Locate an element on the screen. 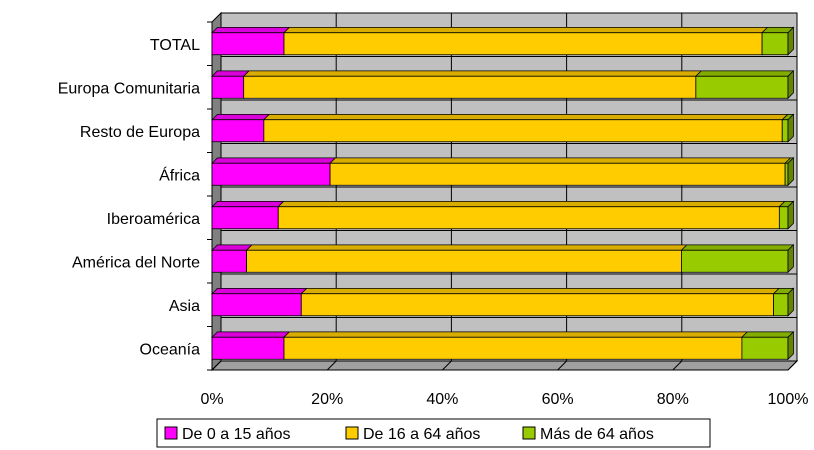 This screenshot has height=450, width=814. legend-label: De 0 a 15 años is located at coordinates (236, 434).